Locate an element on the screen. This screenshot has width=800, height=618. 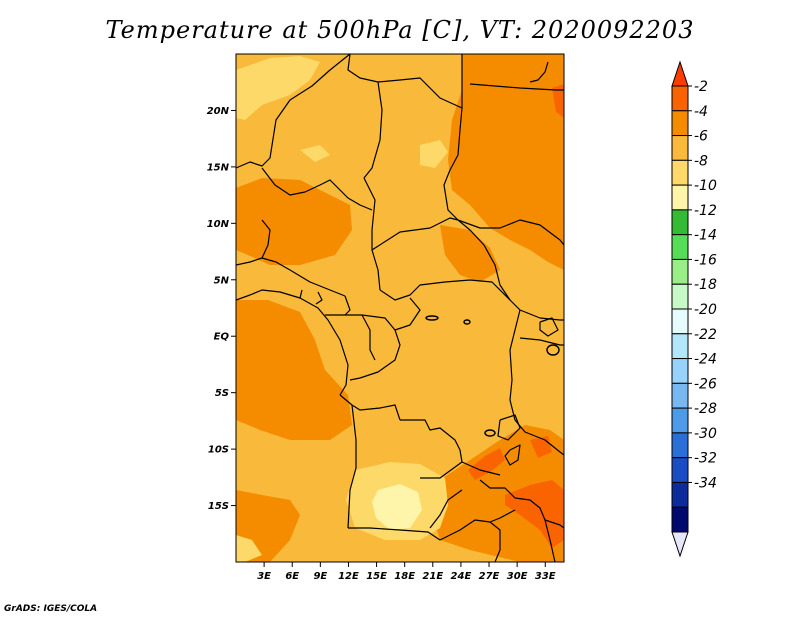
lat-tick-label: 10N is located at coordinates (218, 224).